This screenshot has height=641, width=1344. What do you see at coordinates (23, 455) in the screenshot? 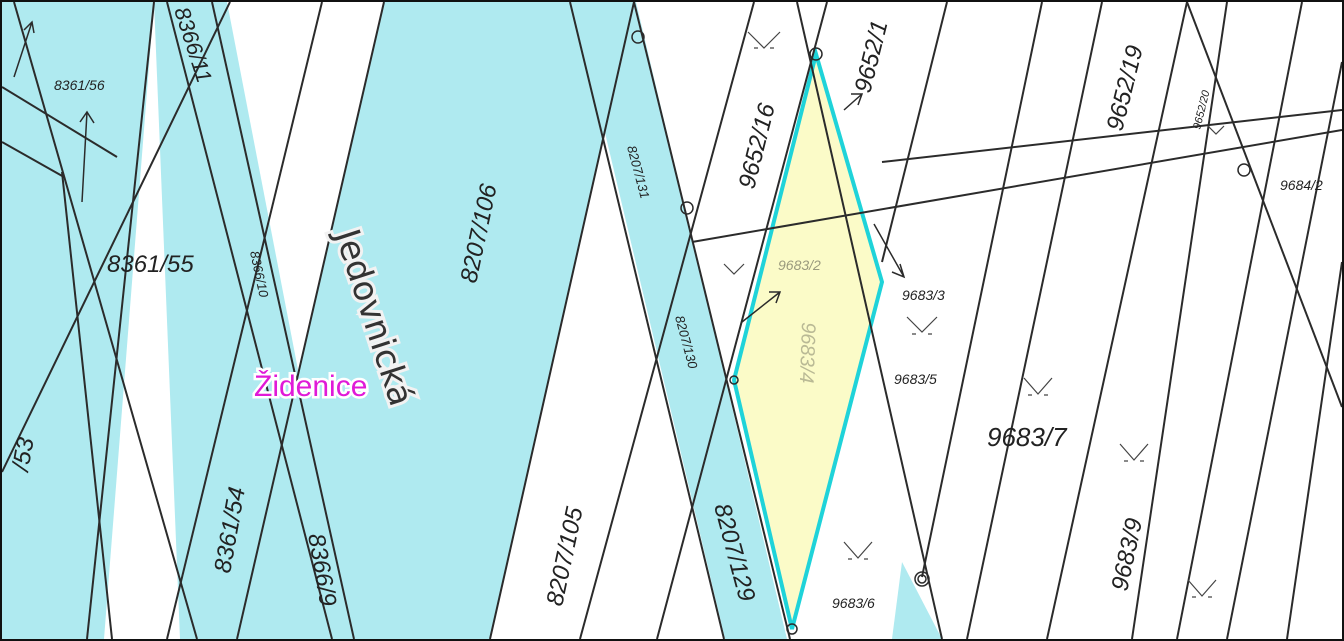
I see `parcel-label: /53` at bounding box center [23, 455].